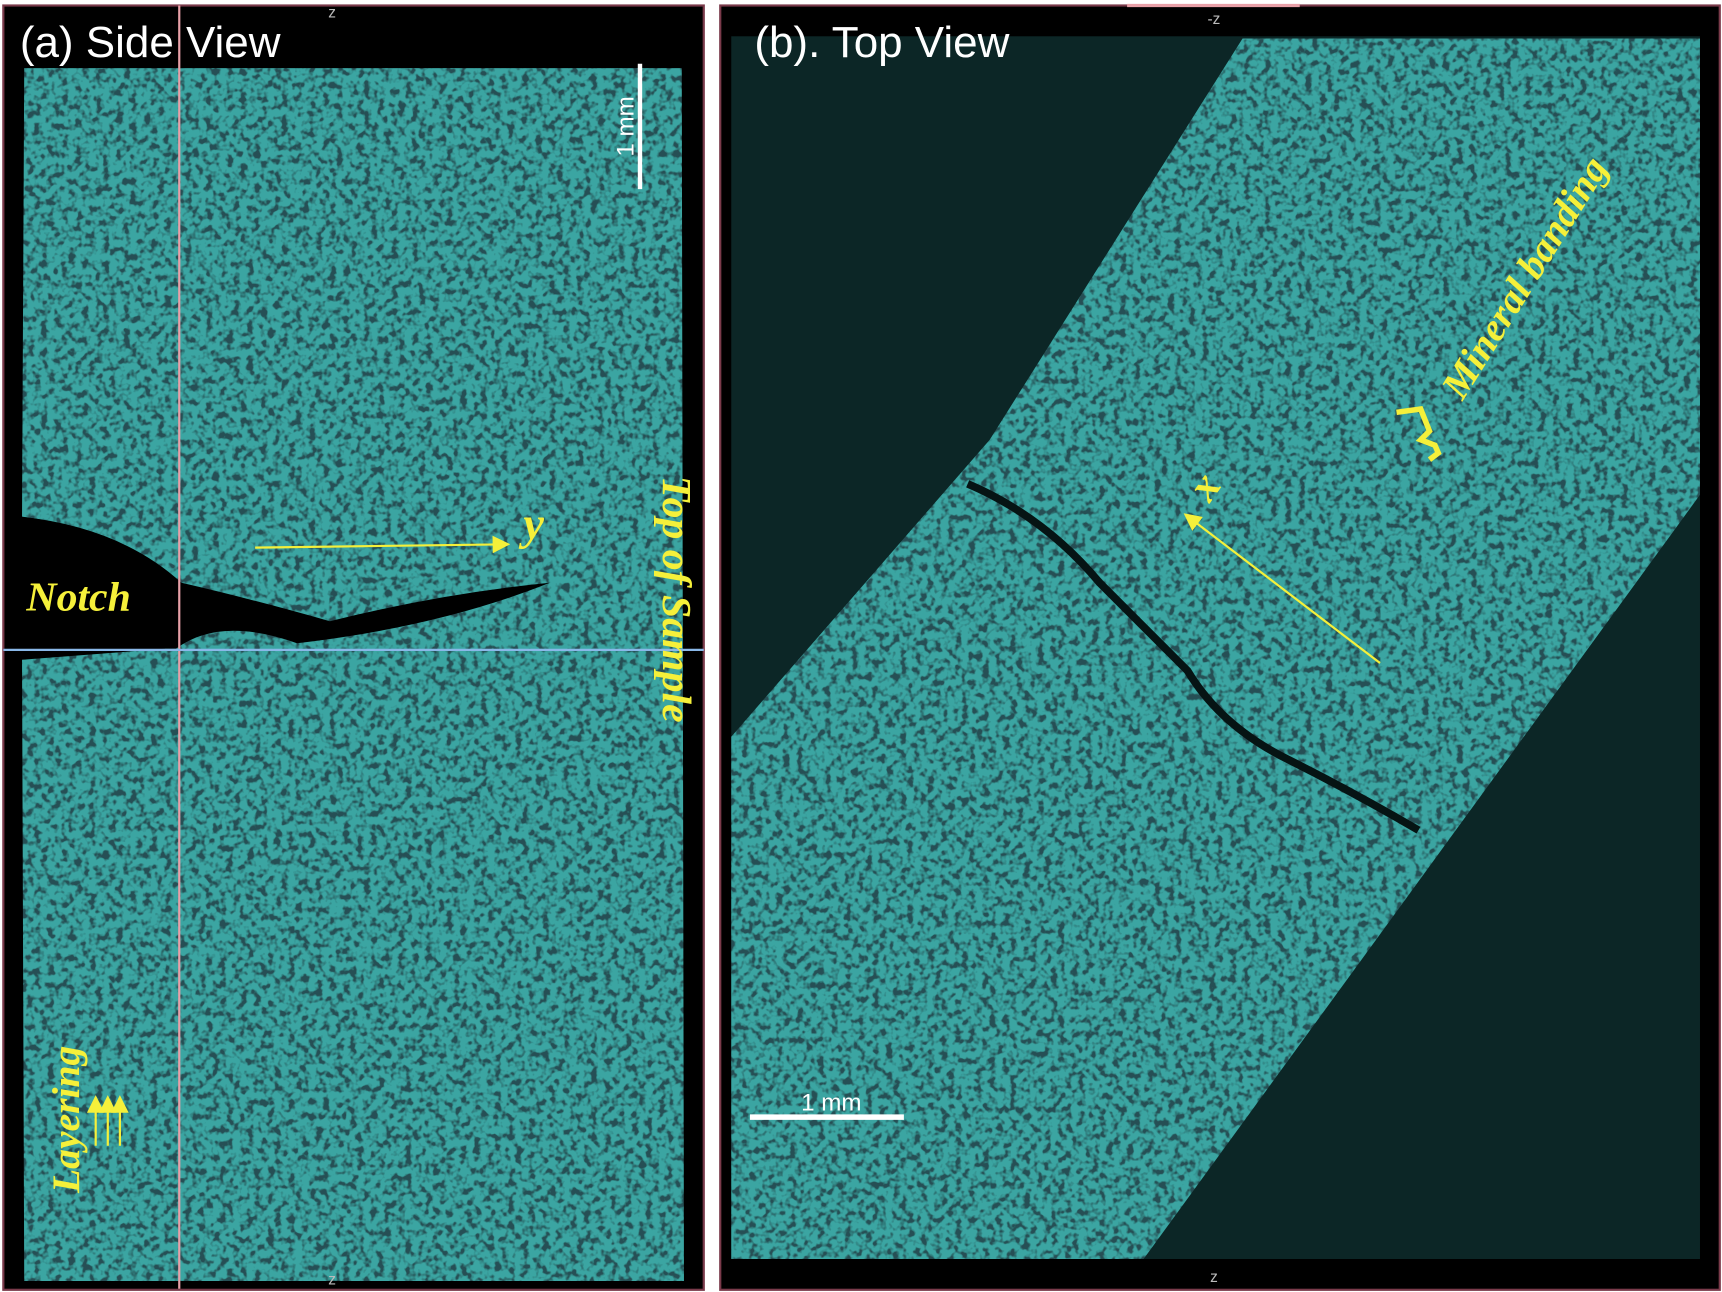  What do you see at coordinates (77, 597) in the screenshot?
I see `annotation: Notch` at bounding box center [77, 597].